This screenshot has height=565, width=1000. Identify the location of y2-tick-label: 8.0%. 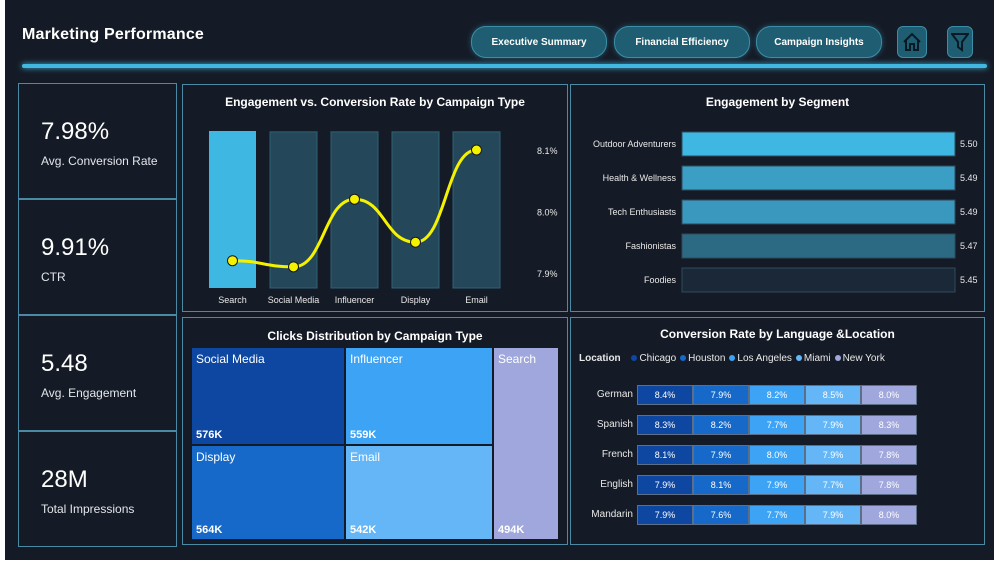
(547, 213).